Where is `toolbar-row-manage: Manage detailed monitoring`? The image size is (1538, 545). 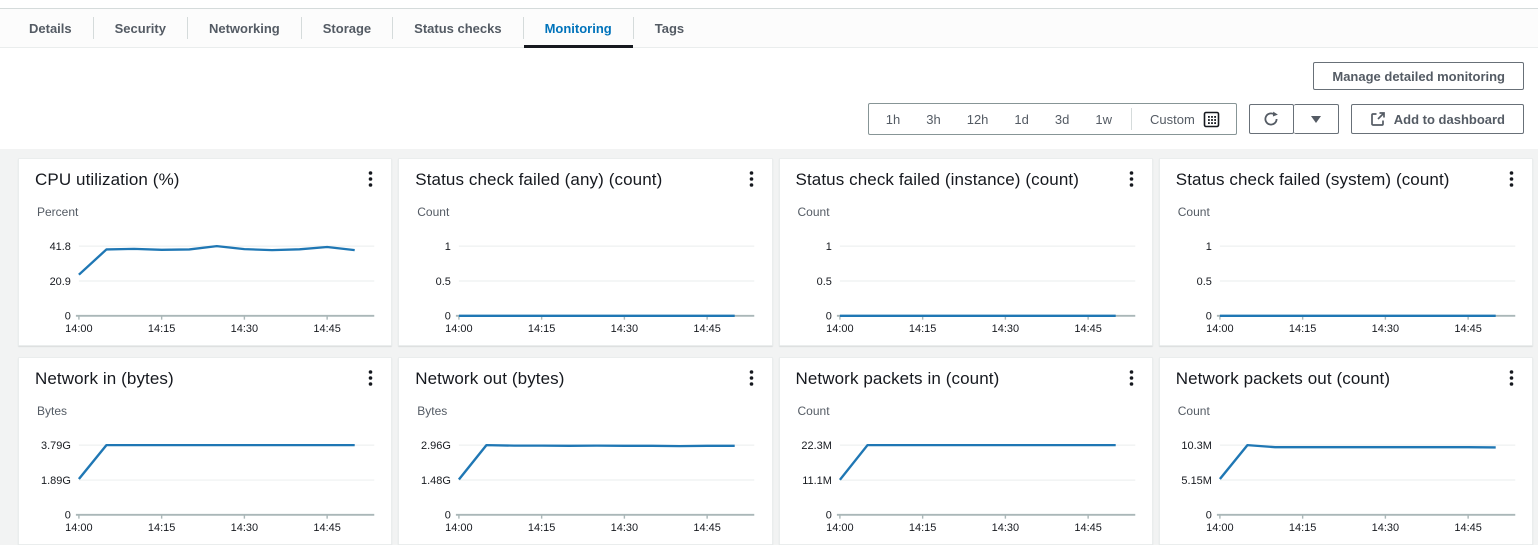
toolbar-row-manage: Manage detailed monitoring is located at coordinates (769, 76).